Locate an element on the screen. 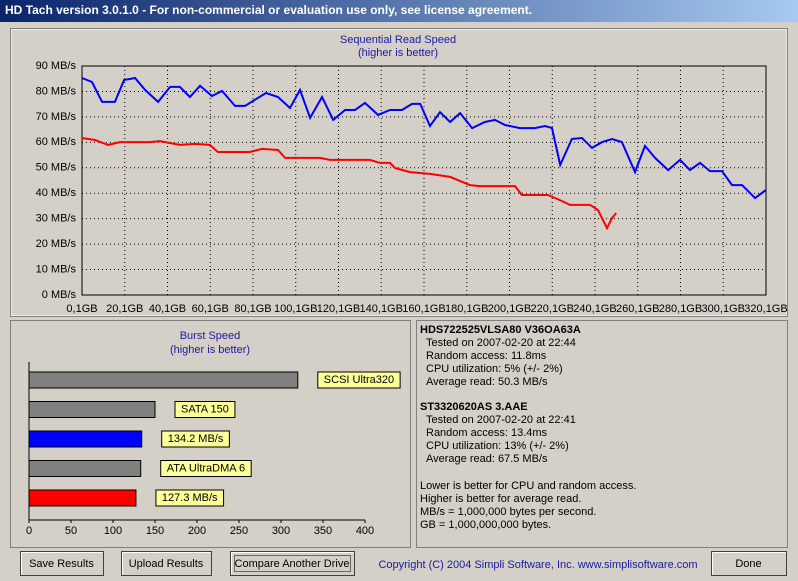 This screenshot has height=581, width=798. x-tick-label: 350 is located at coordinates (323, 531).